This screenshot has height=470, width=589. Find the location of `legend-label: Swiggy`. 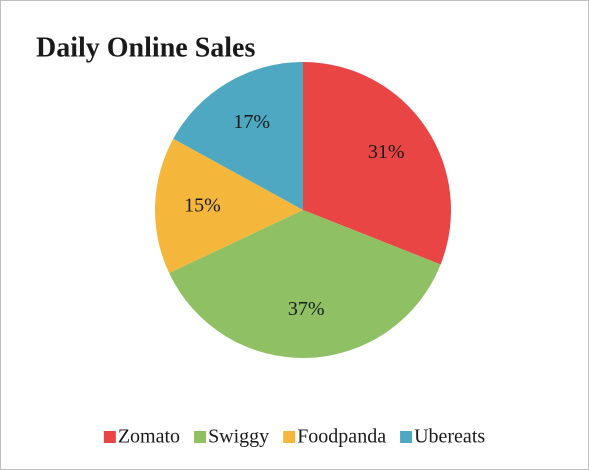

legend-label: Swiggy is located at coordinates (238, 437).